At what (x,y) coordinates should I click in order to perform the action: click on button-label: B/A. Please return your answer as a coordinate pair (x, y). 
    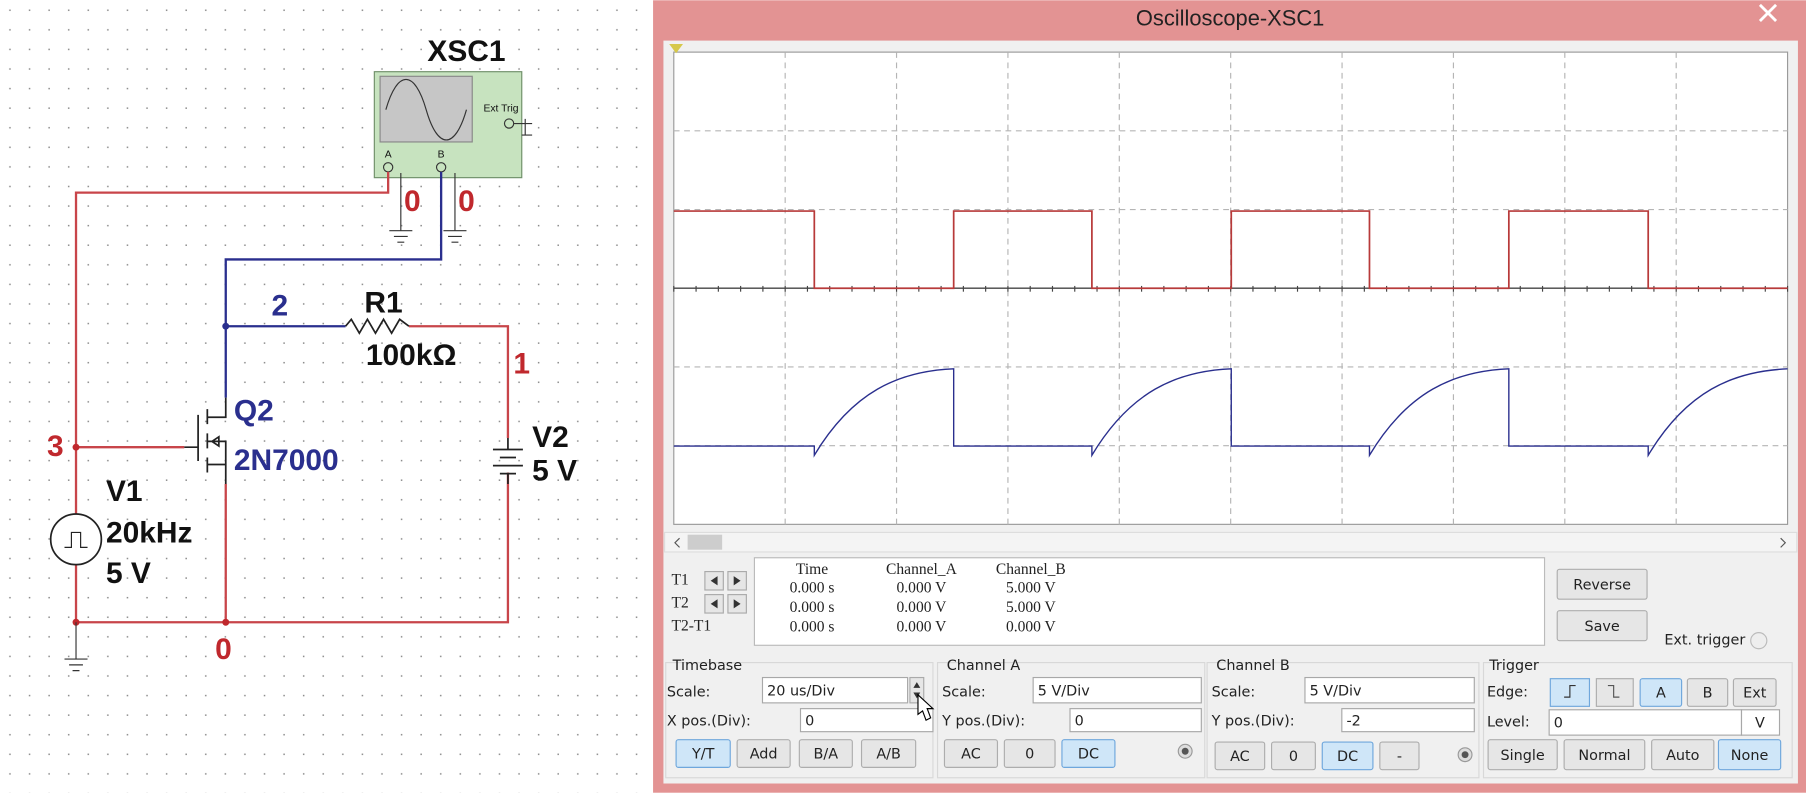
    Looking at the image, I should click on (826, 755).